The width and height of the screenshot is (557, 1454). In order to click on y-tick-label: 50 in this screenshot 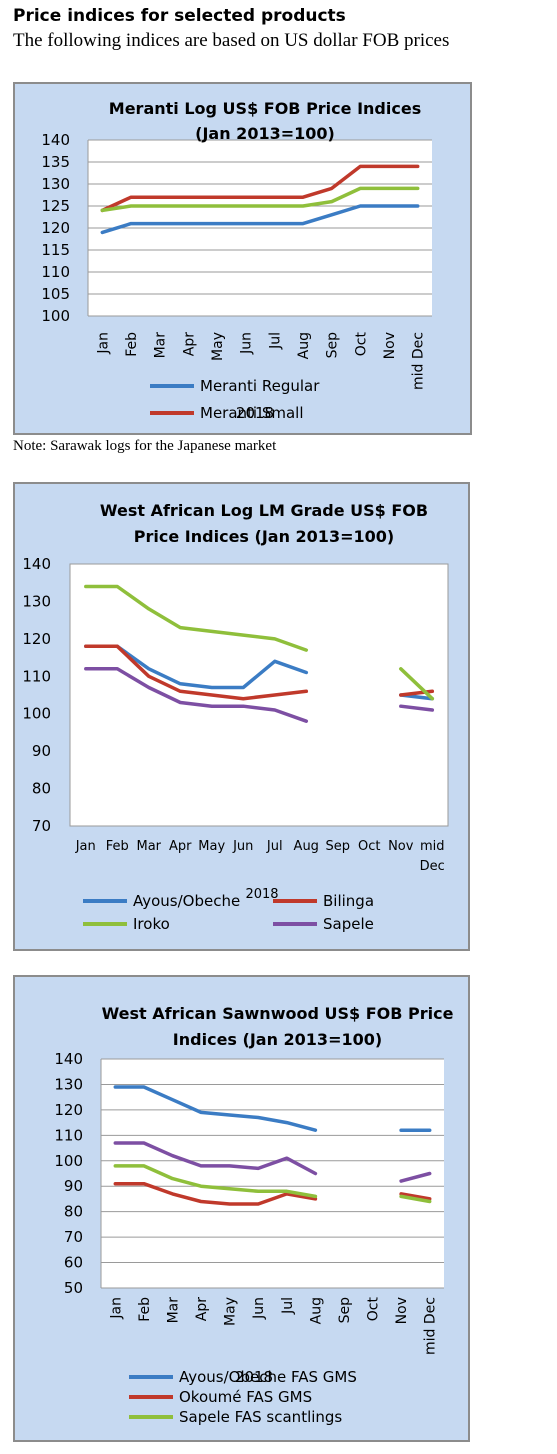, I will do `click(73, 1288)`.